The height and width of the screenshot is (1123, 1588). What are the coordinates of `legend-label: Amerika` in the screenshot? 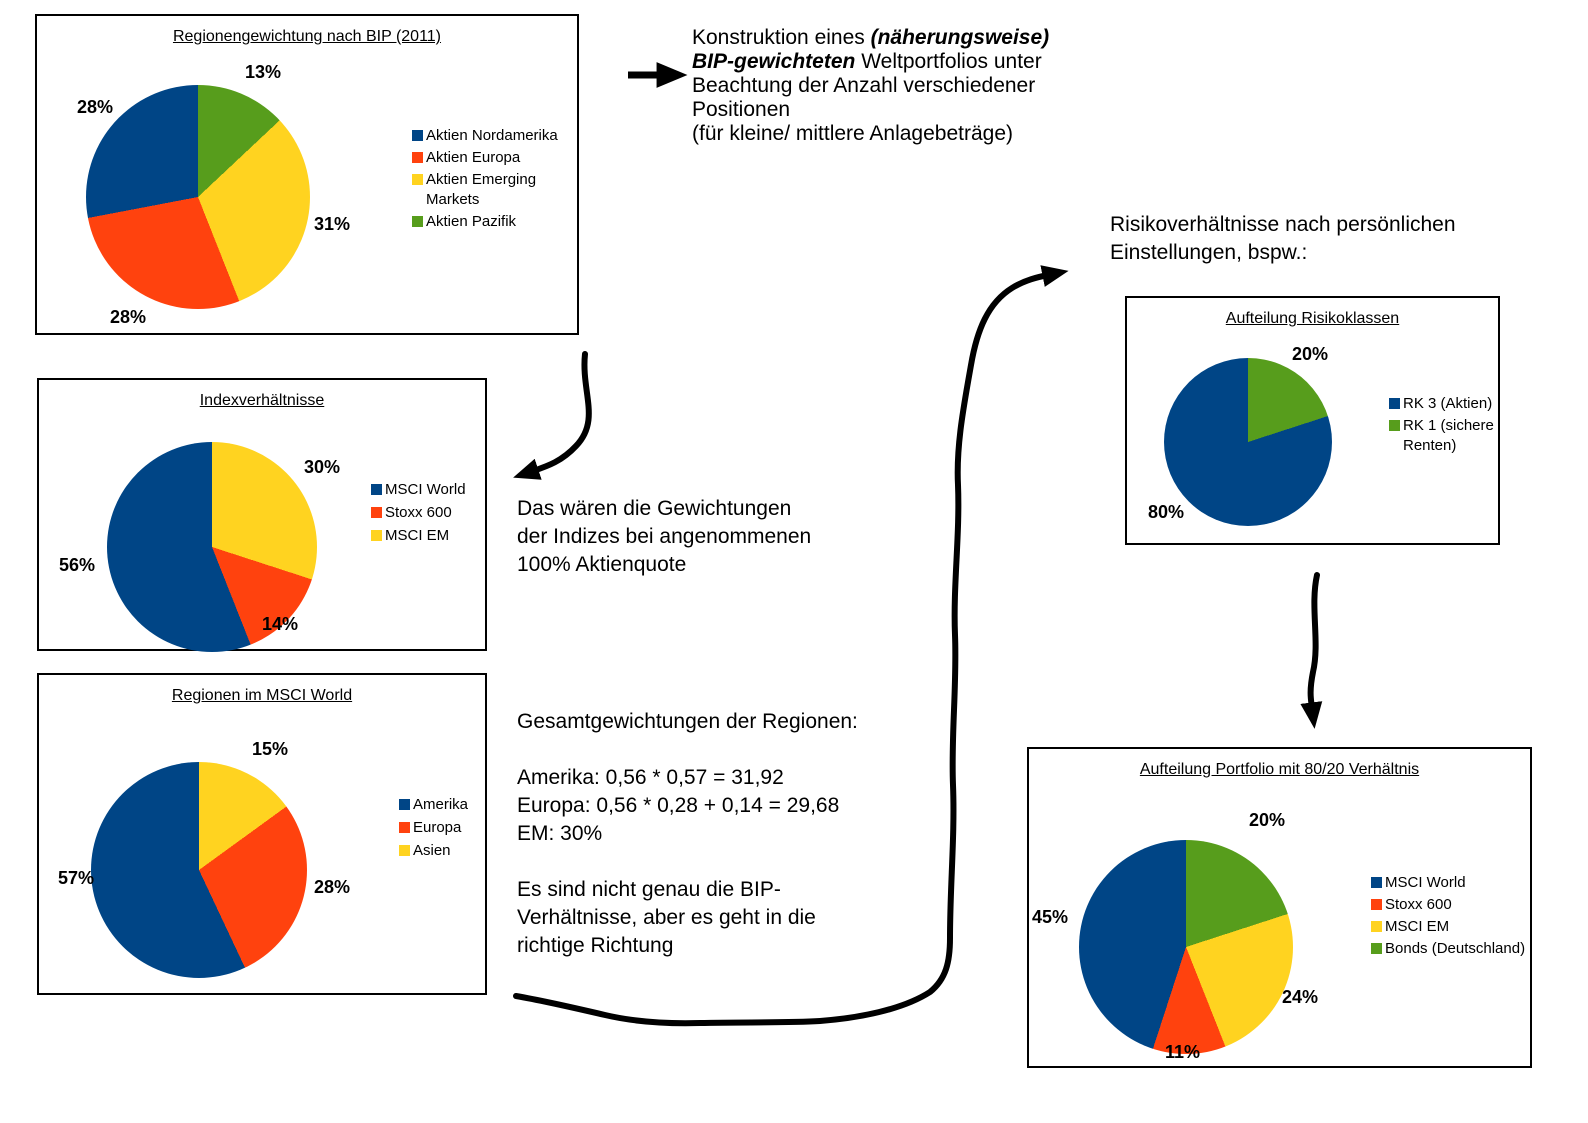 It's located at (441, 804).